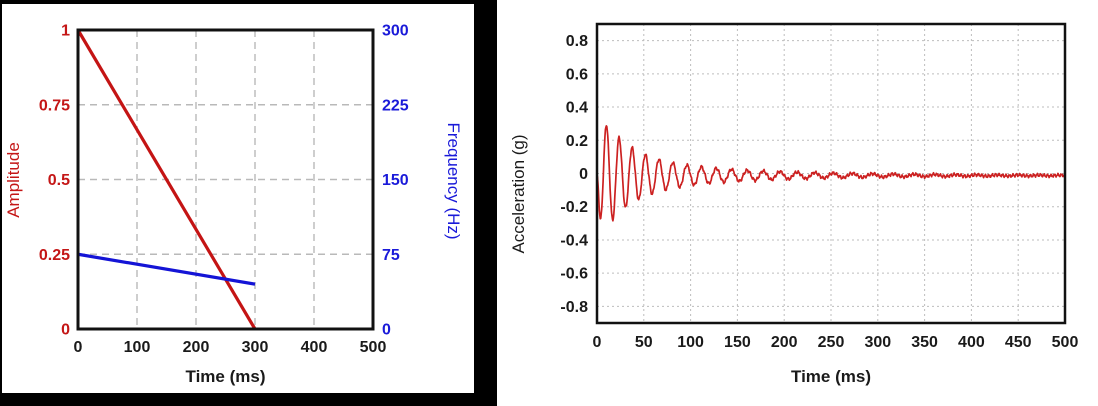 This screenshot has width=1098, height=406. I want to click on right-x-axis-title: Time (ms), so click(831, 376).